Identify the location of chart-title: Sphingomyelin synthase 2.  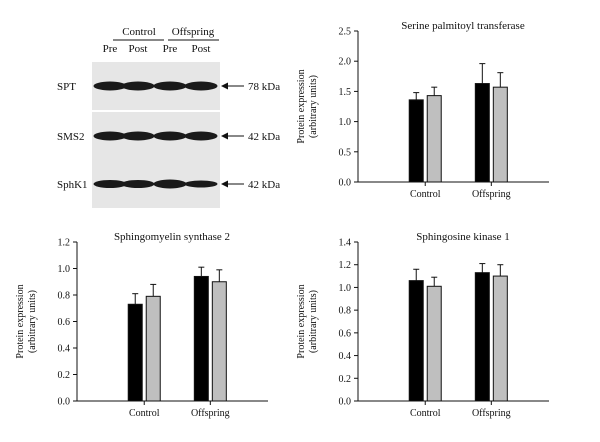
(172, 237).